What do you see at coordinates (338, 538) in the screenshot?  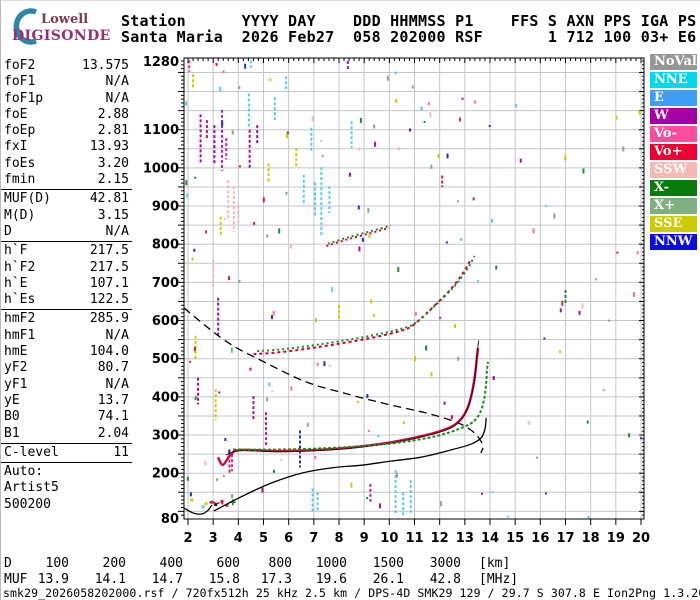 I see `x-axis-tick-label: 8` at bounding box center [338, 538].